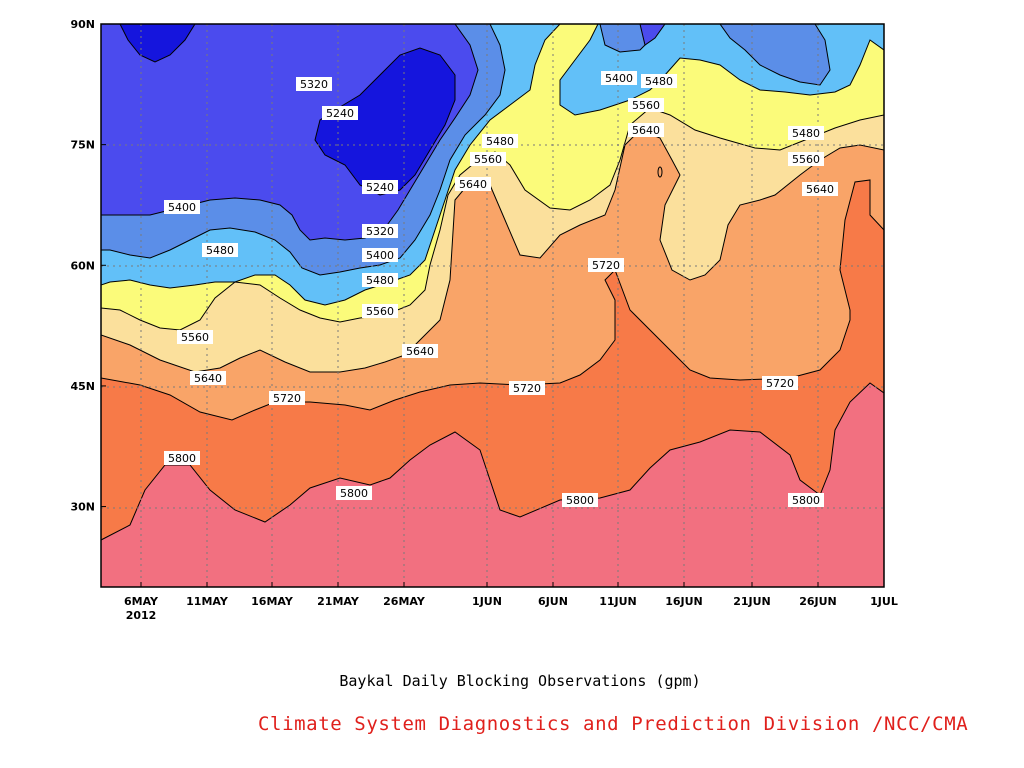 This screenshot has width=1024, height=768. Describe the element at coordinates (818, 601) in the screenshot. I see `x-tick-label: 26JUN` at that location.